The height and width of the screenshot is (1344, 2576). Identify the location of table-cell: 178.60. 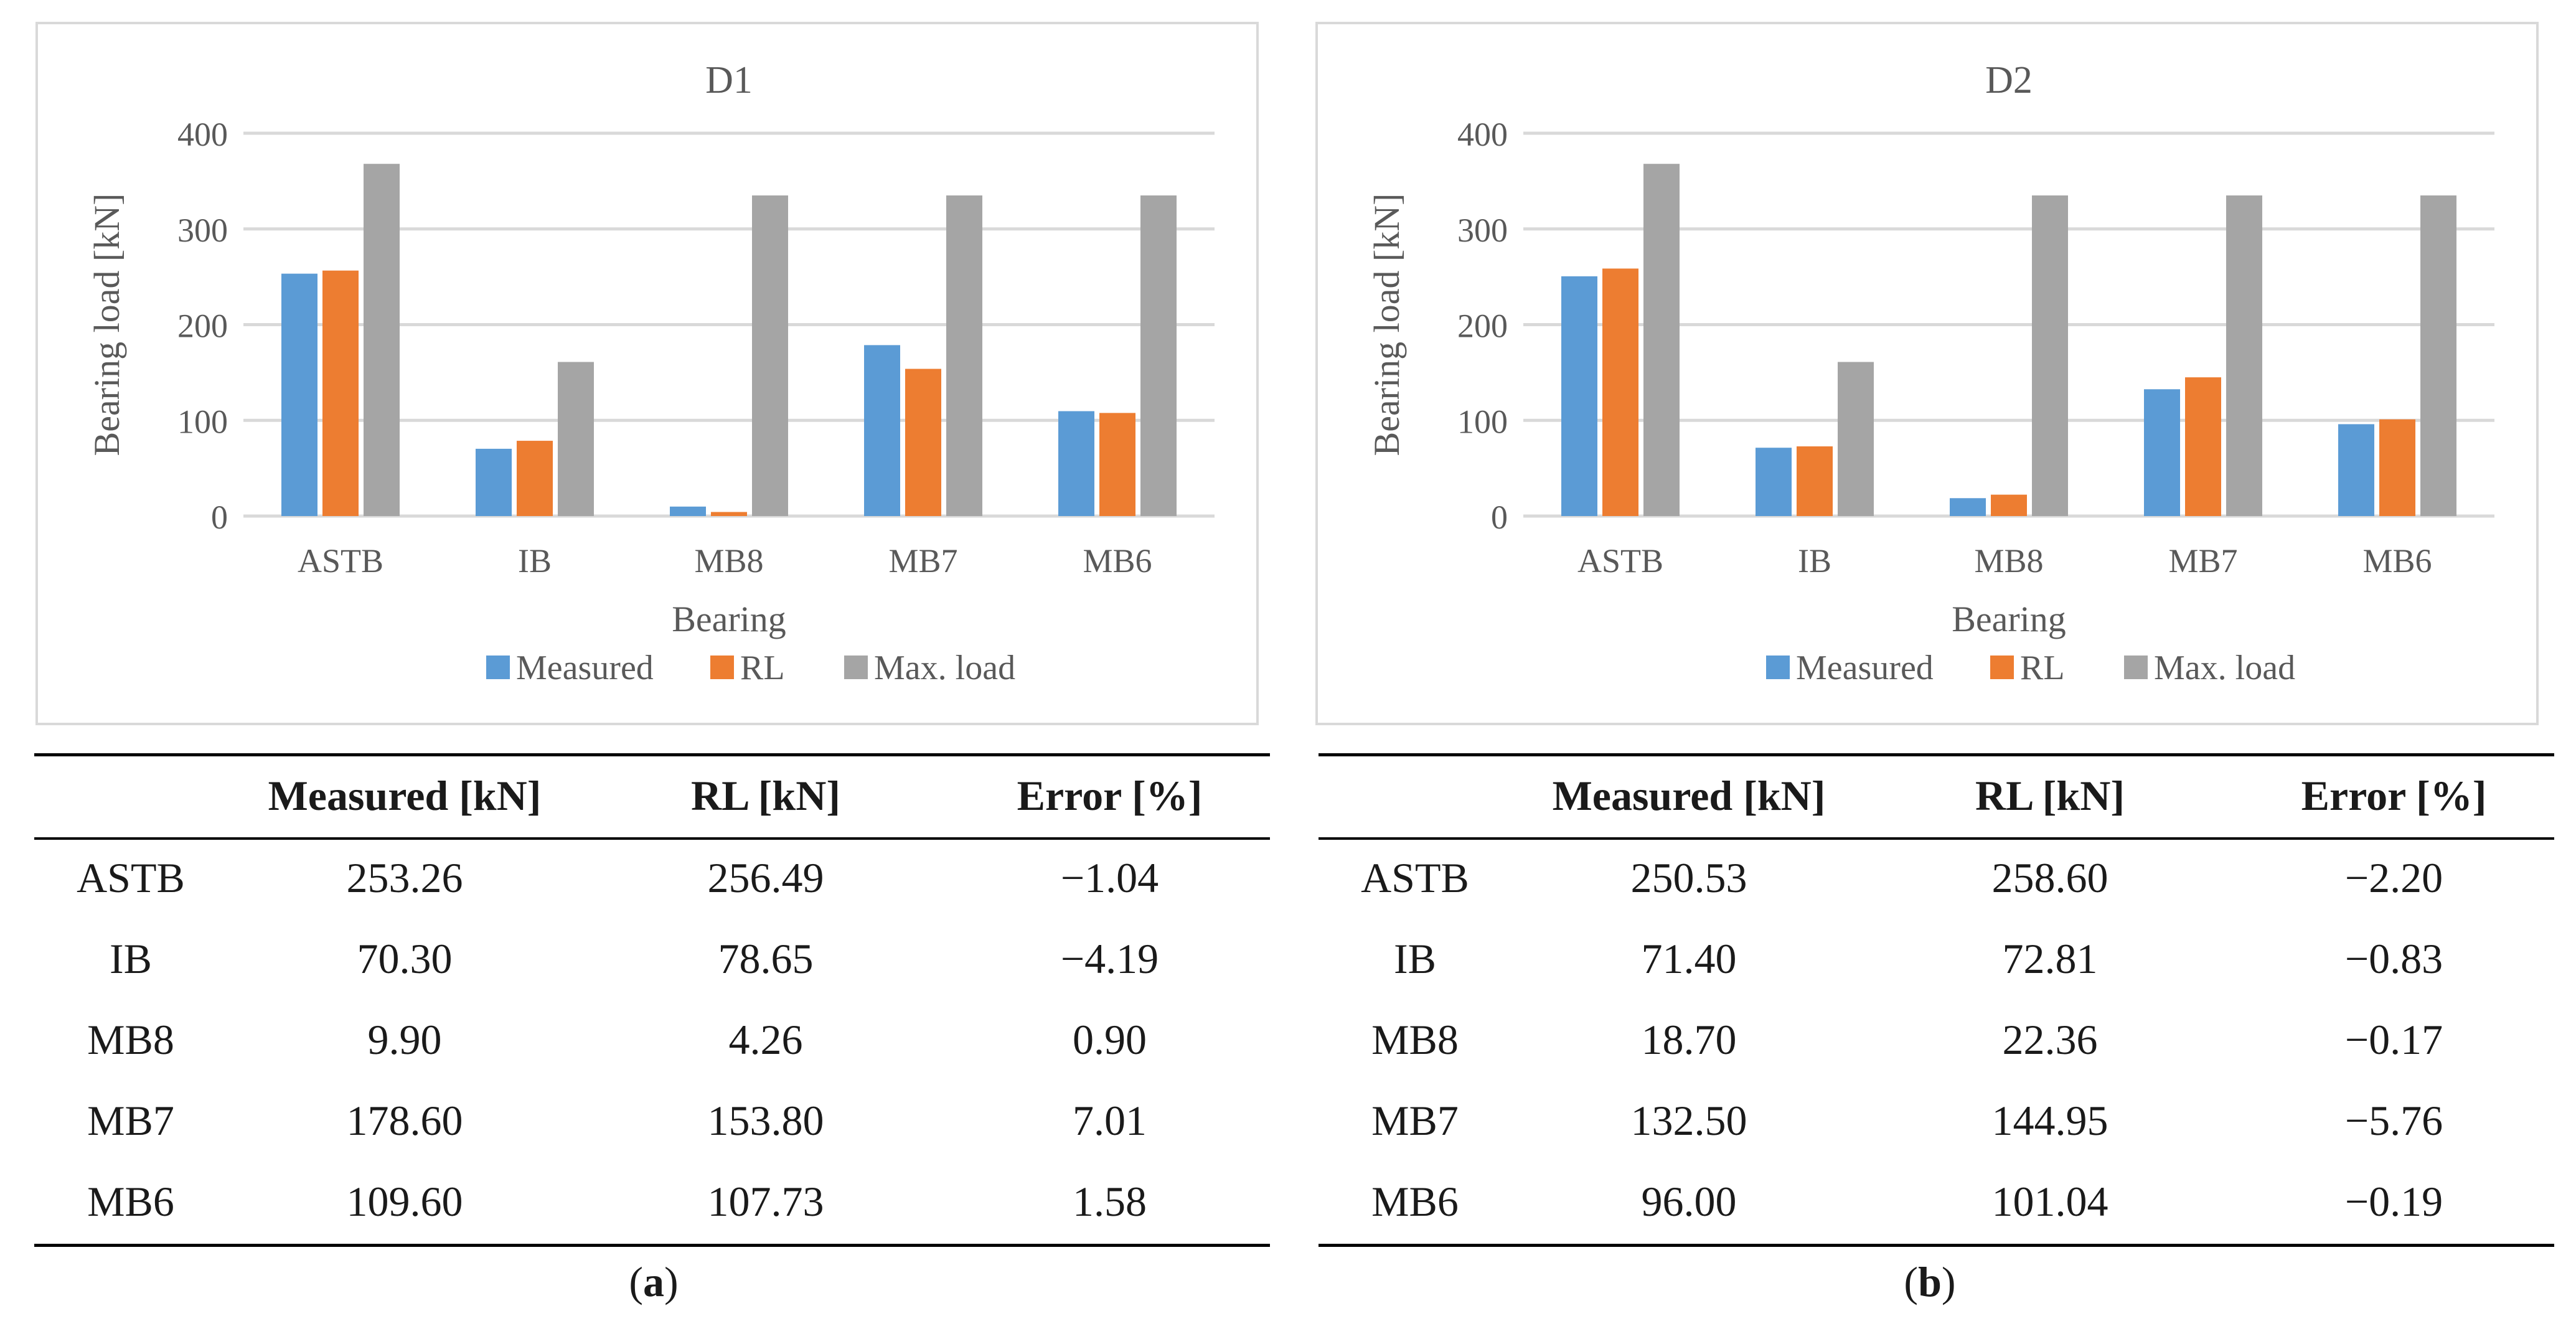
(404, 1120).